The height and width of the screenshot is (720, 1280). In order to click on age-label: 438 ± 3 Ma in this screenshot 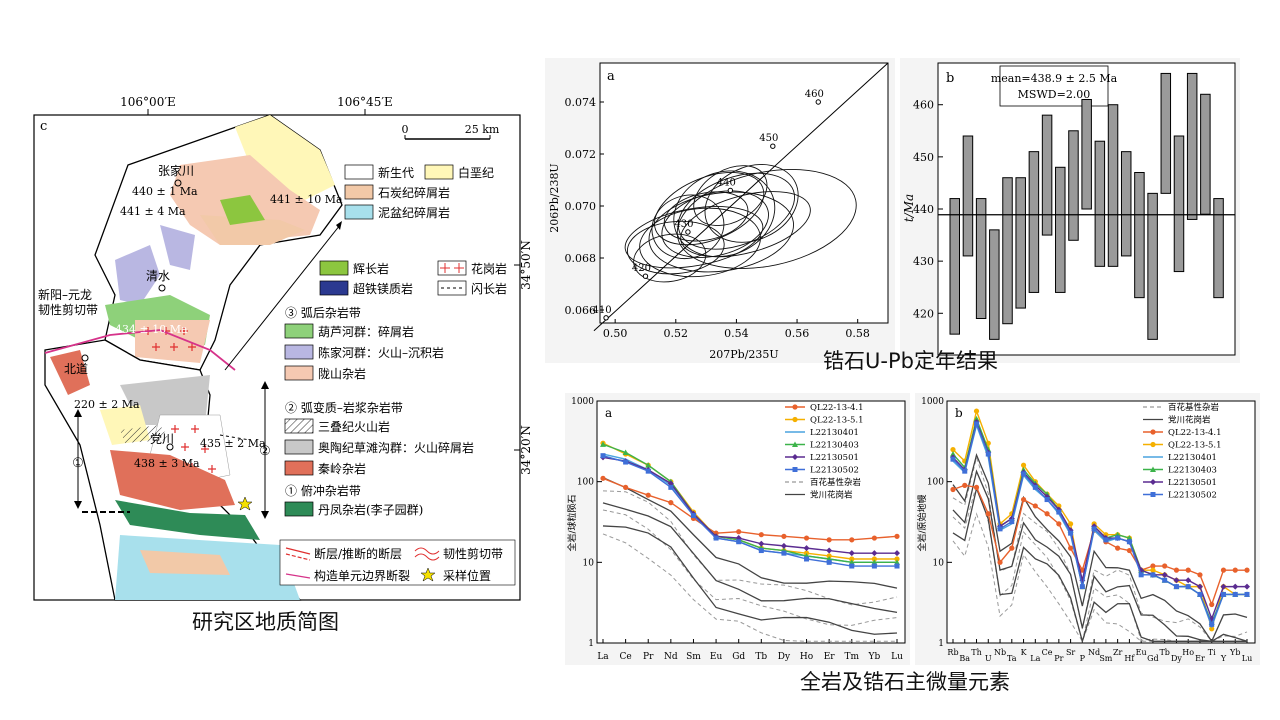, I will do `click(167, 463)`.